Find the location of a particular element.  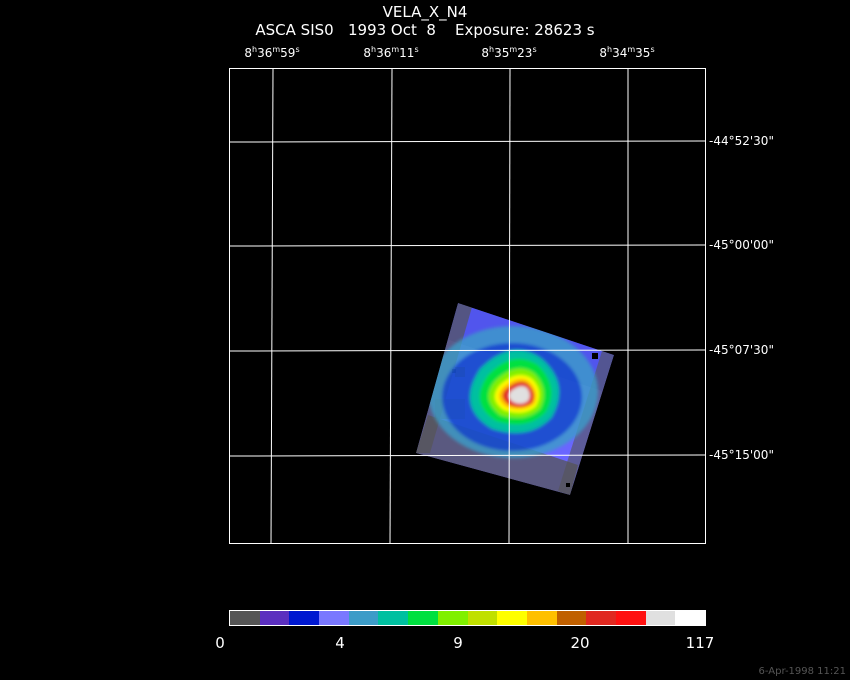

colorbar-label: 117 is located at coordinates (700, 643).